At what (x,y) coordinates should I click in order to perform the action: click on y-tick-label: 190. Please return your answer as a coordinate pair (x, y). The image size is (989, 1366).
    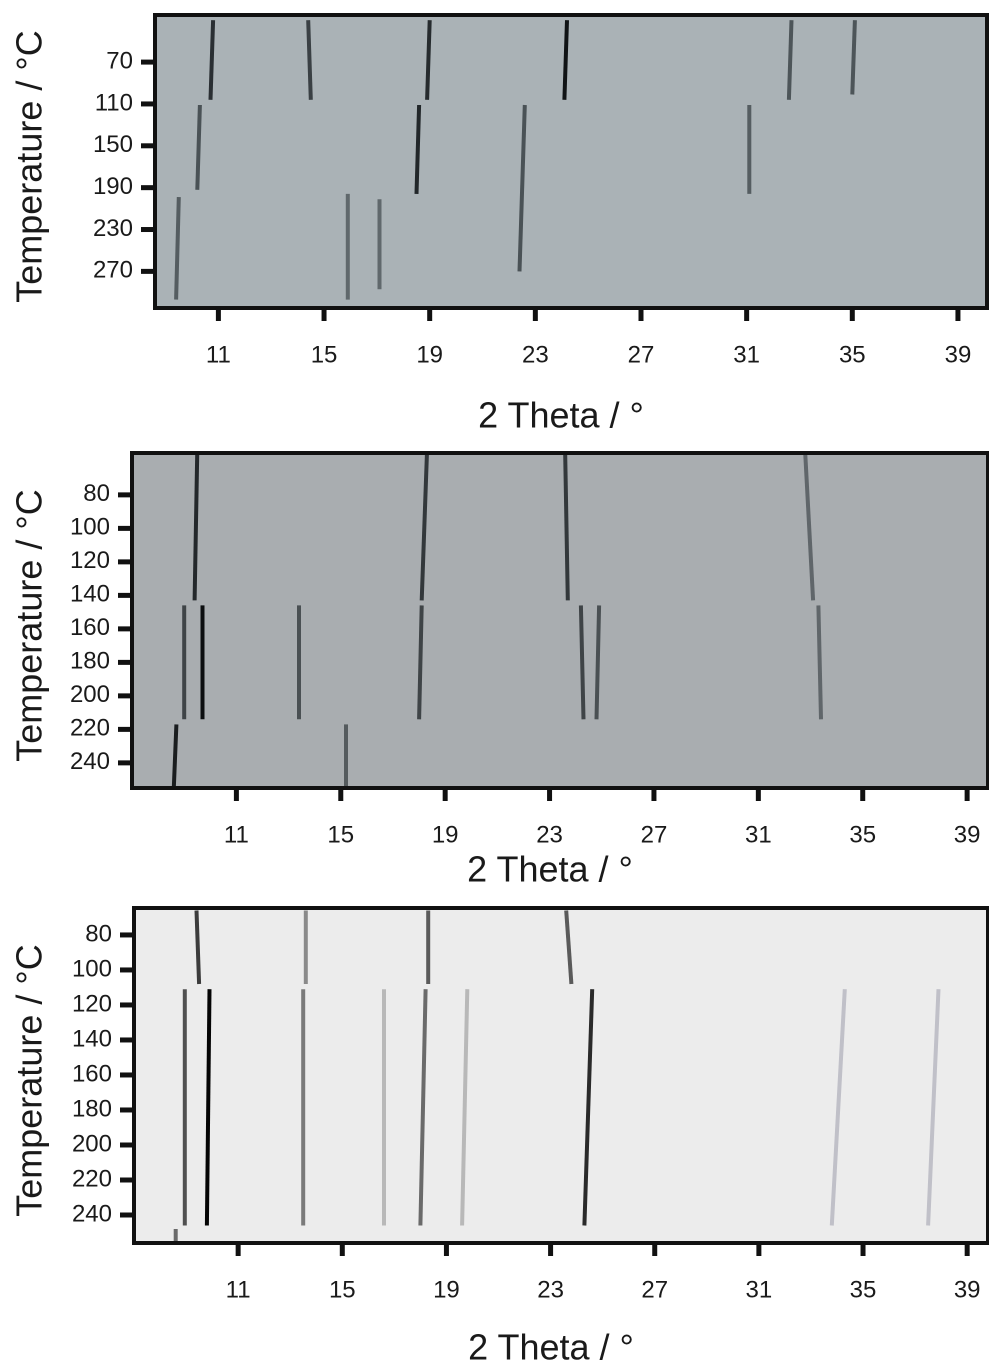
    Looking at the image, I should click on (113, 186).